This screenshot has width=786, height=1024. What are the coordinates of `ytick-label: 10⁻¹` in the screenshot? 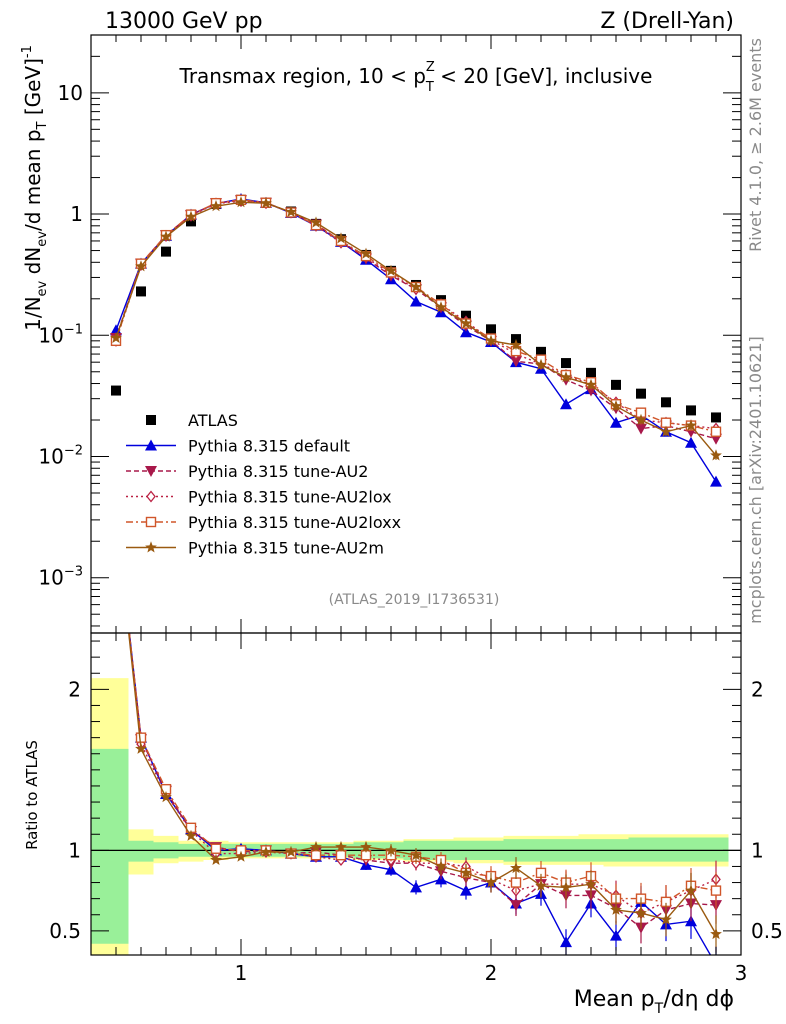 It's located at (60, 334).